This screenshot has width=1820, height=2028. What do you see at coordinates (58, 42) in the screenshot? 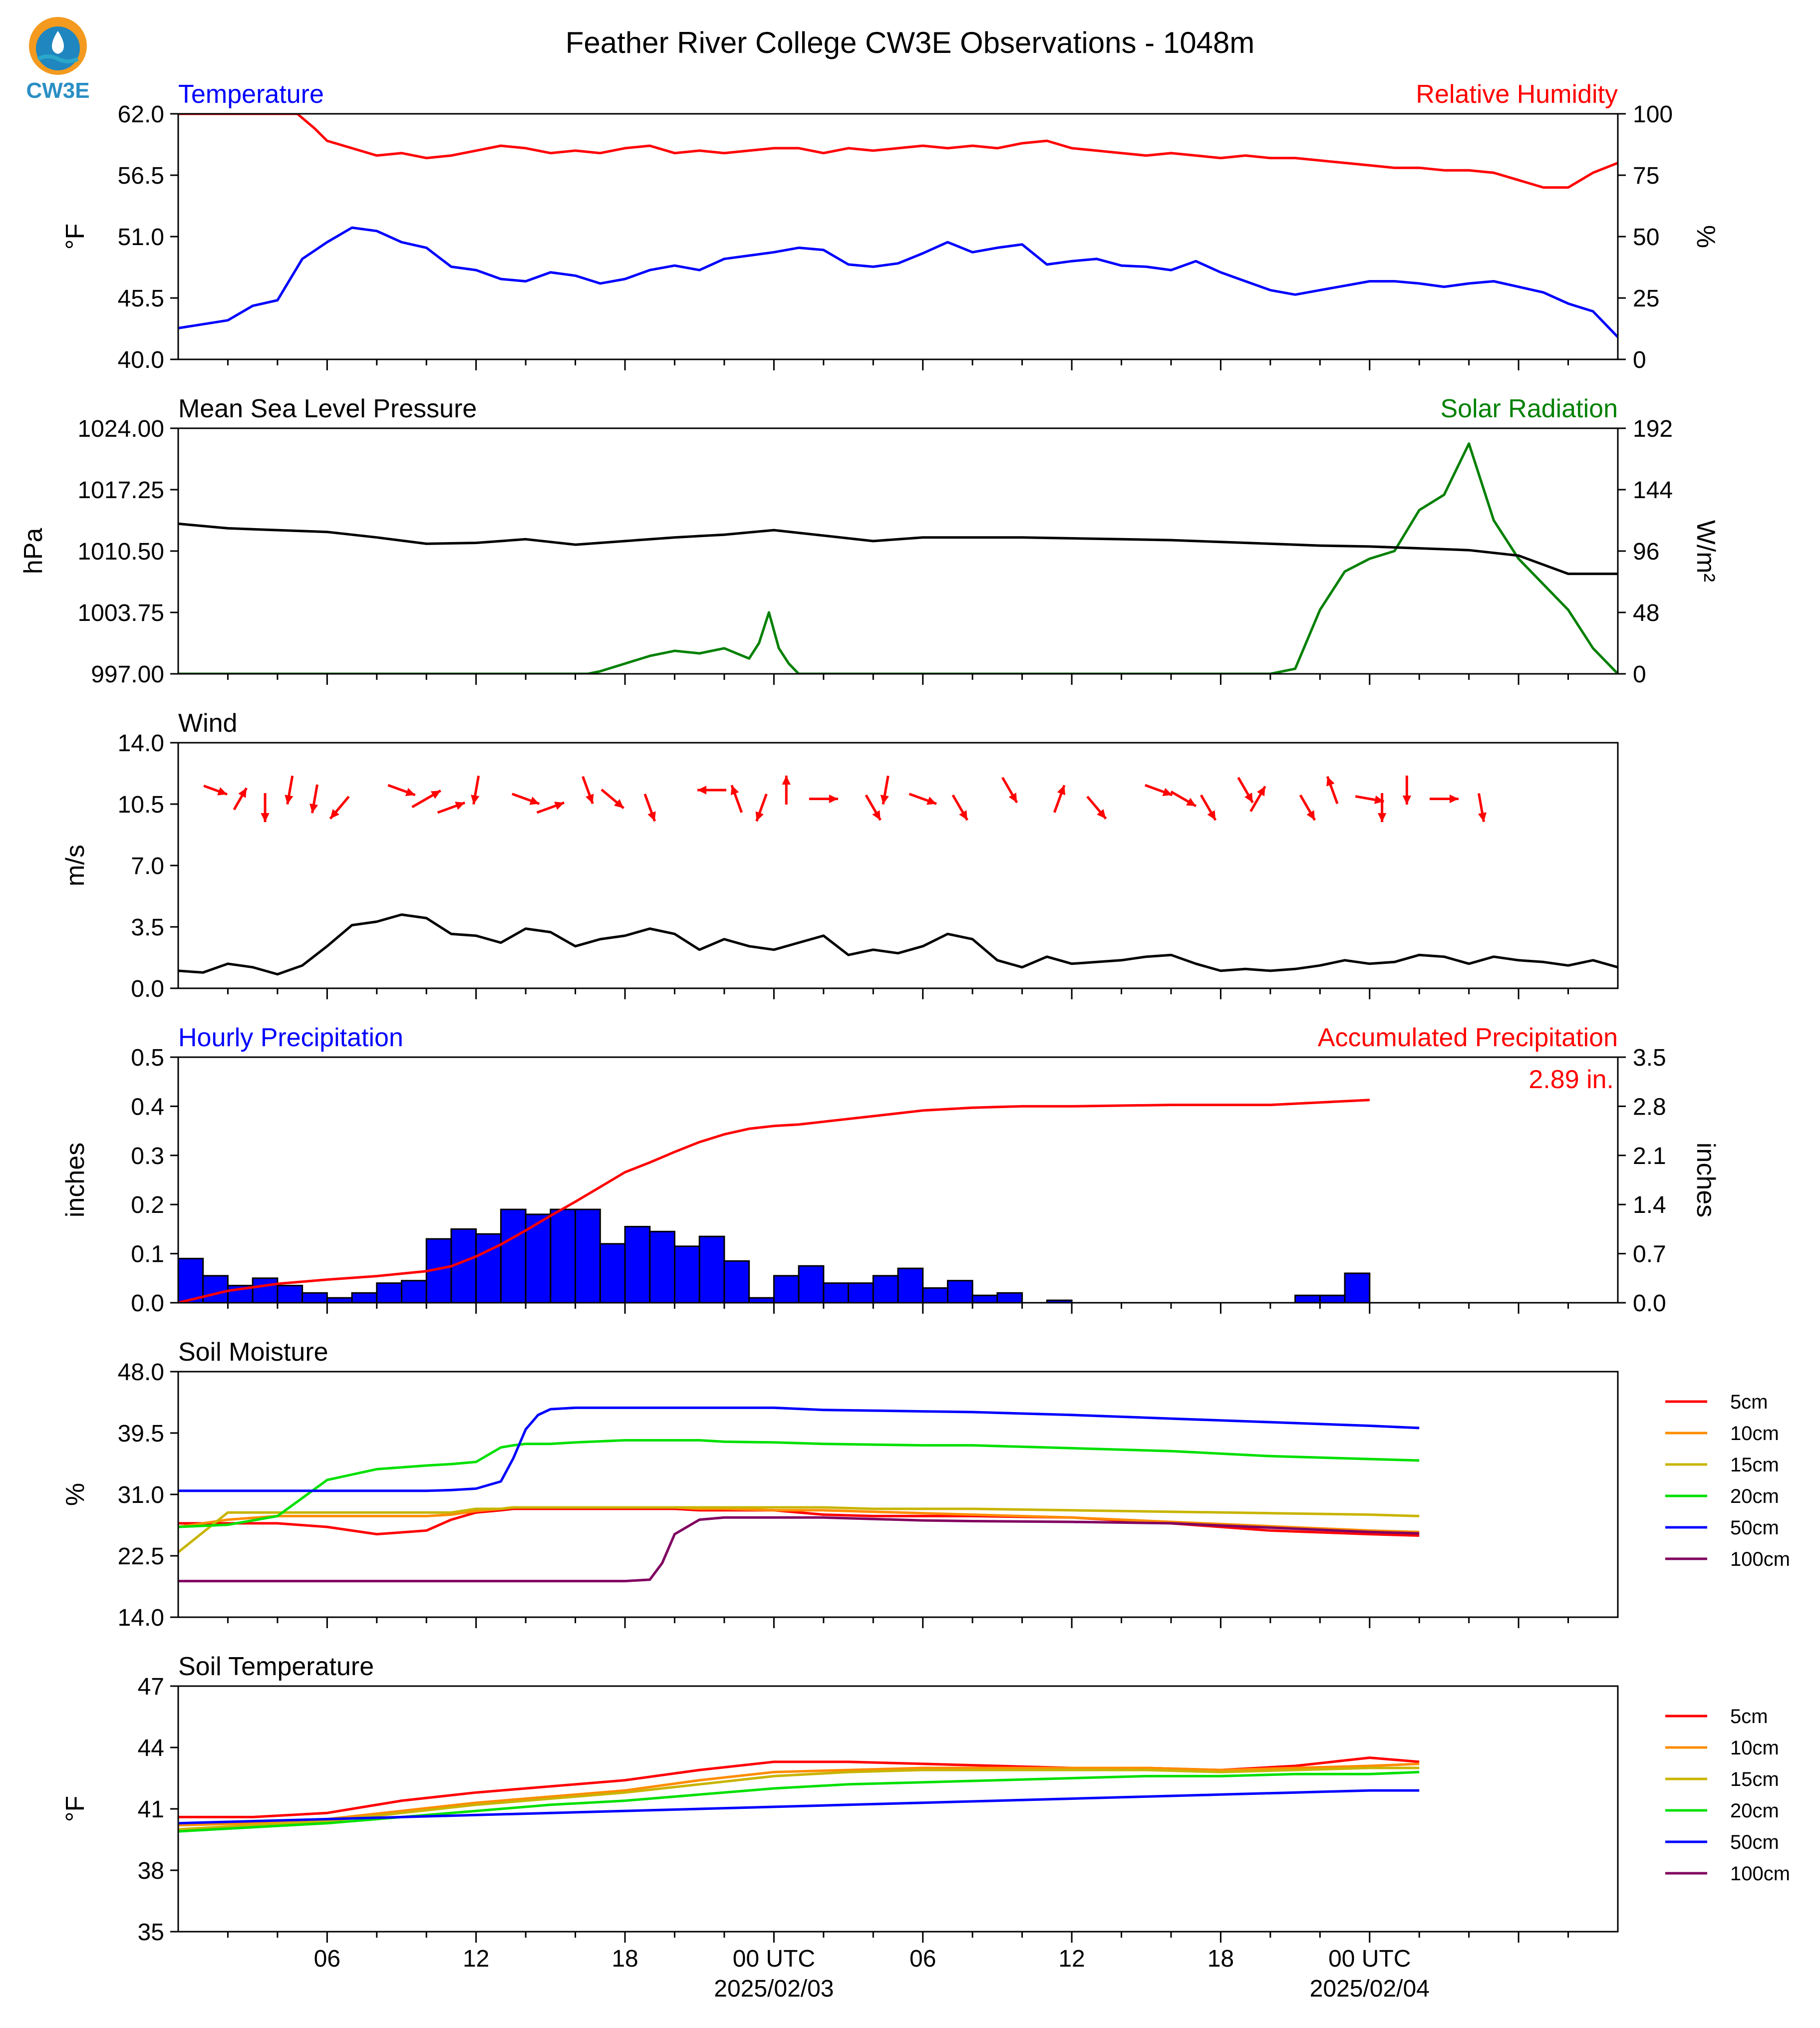
I see `logo-droplet-icon` at bounding box center [58, 42].